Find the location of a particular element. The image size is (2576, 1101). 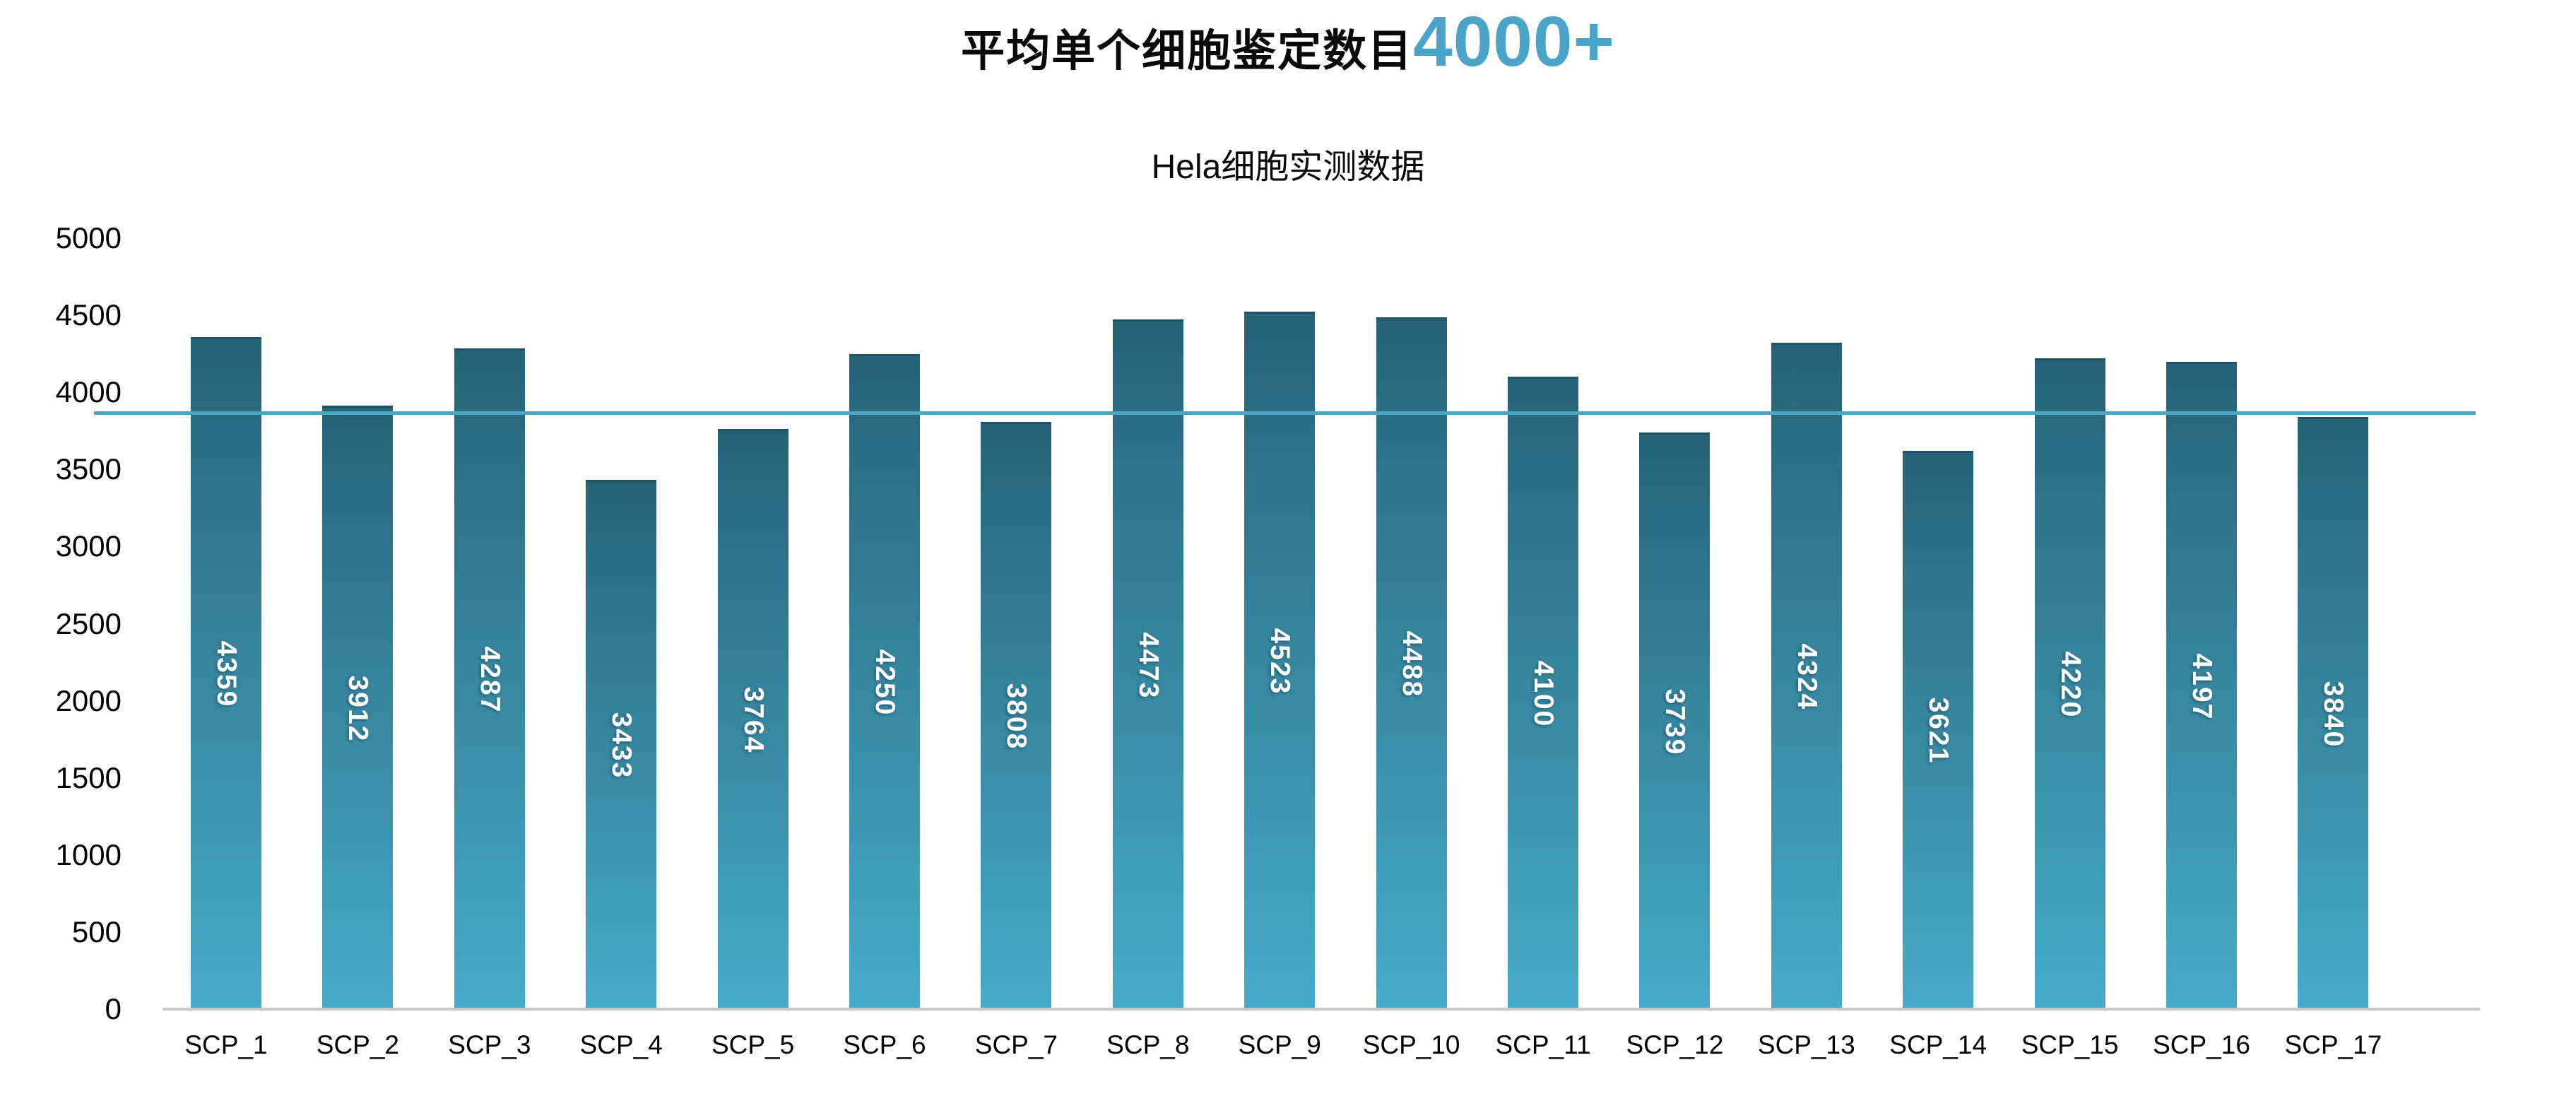

bar-scp_14: 3621 is located at coordinates (1938, 729).